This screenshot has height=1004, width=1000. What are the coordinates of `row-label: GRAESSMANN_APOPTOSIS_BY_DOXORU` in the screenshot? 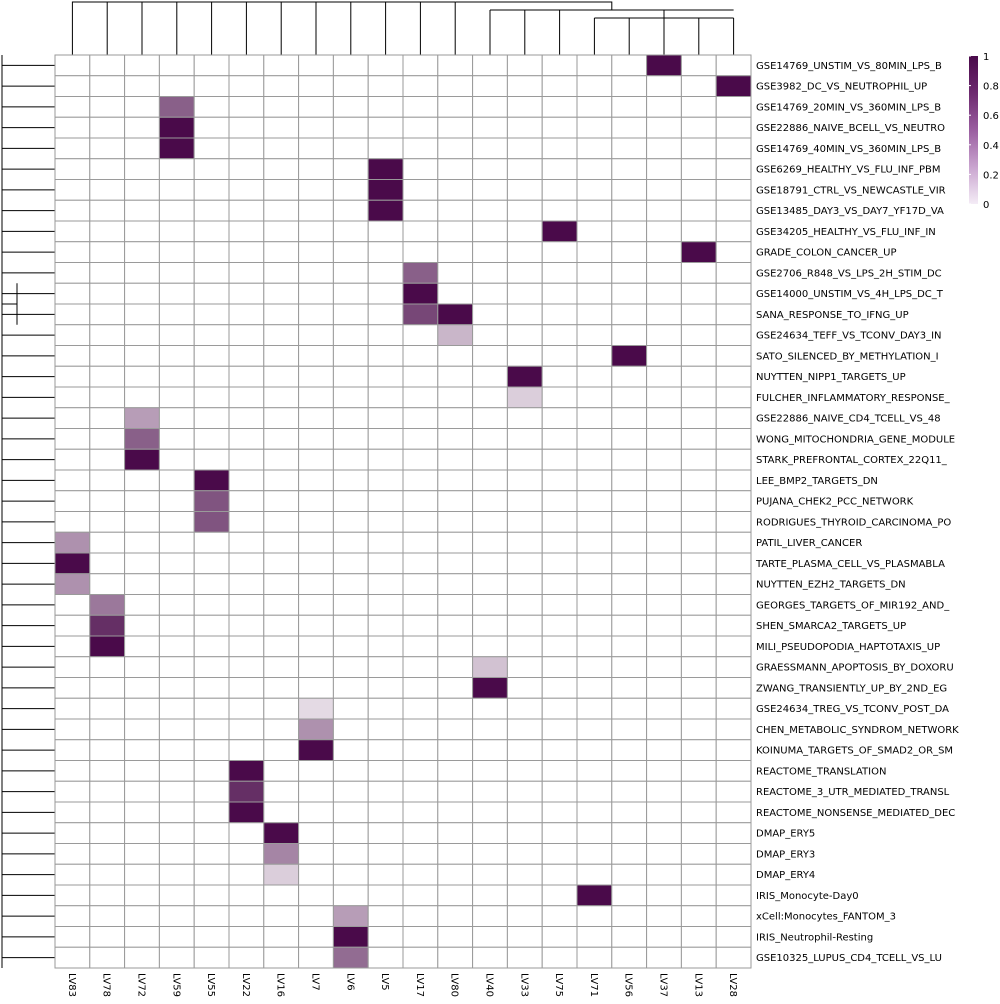 It's located at (855, 668).